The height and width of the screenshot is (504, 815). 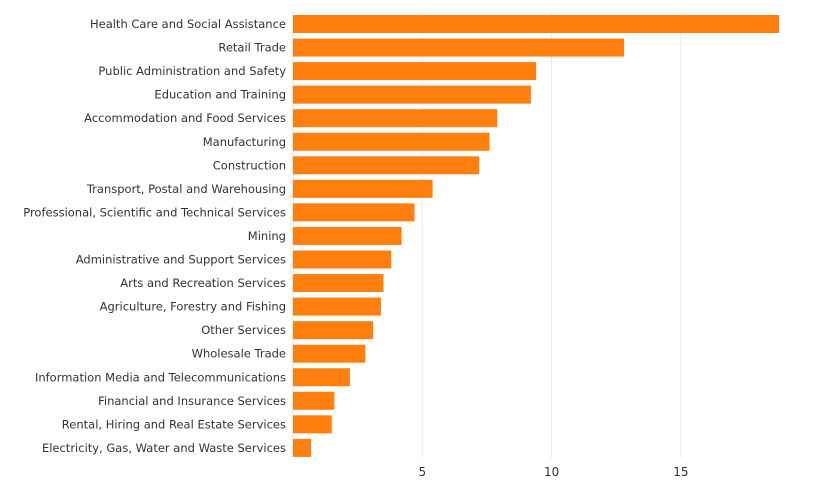 What do you see at coordinates (186, 189) in the screenshot?
I see `category-label: Transport, Postal and Warehousing` at bounding box center [186, 189].